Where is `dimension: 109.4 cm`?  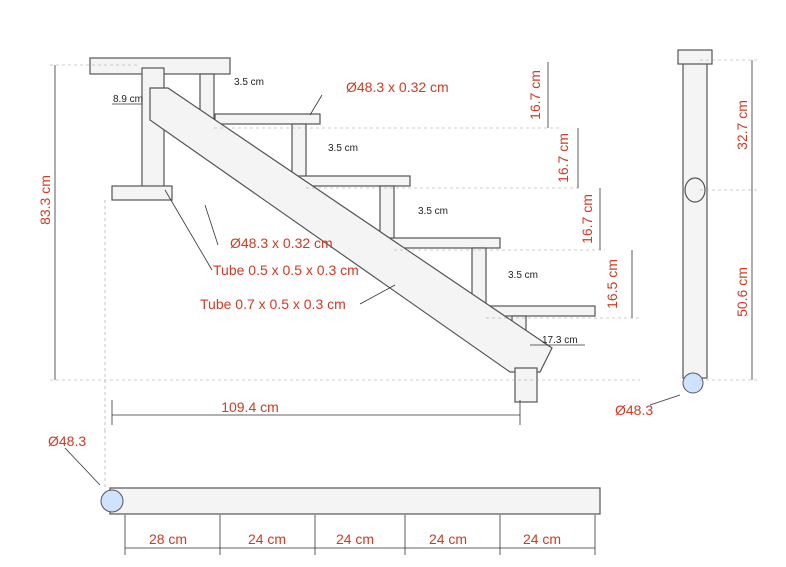 dimension: 109.4 cm is located at coordinates (250, 407).